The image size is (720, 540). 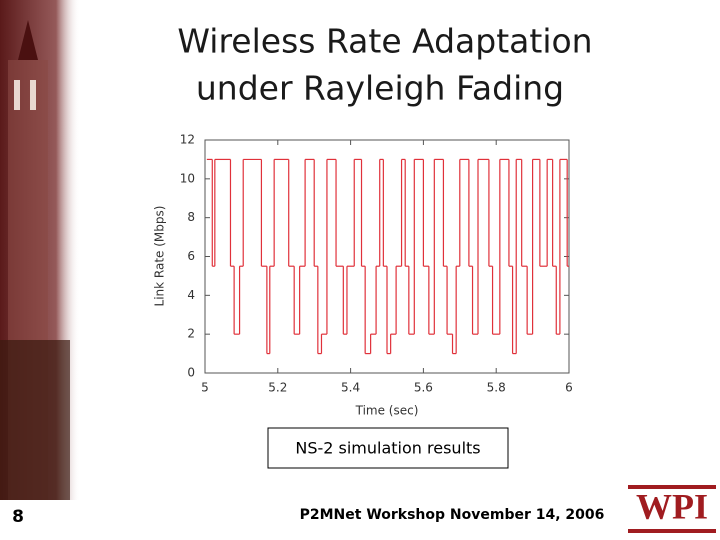 I want to click on y-tick-label: 12, so click(x=187, y=140).